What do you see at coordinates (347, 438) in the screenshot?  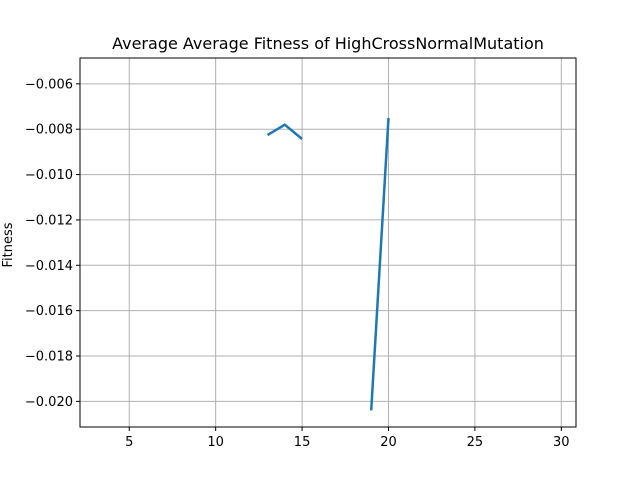 I see `x-axis-ticks: 5 10 15 20 25 30` at bounding box center [347, 438].